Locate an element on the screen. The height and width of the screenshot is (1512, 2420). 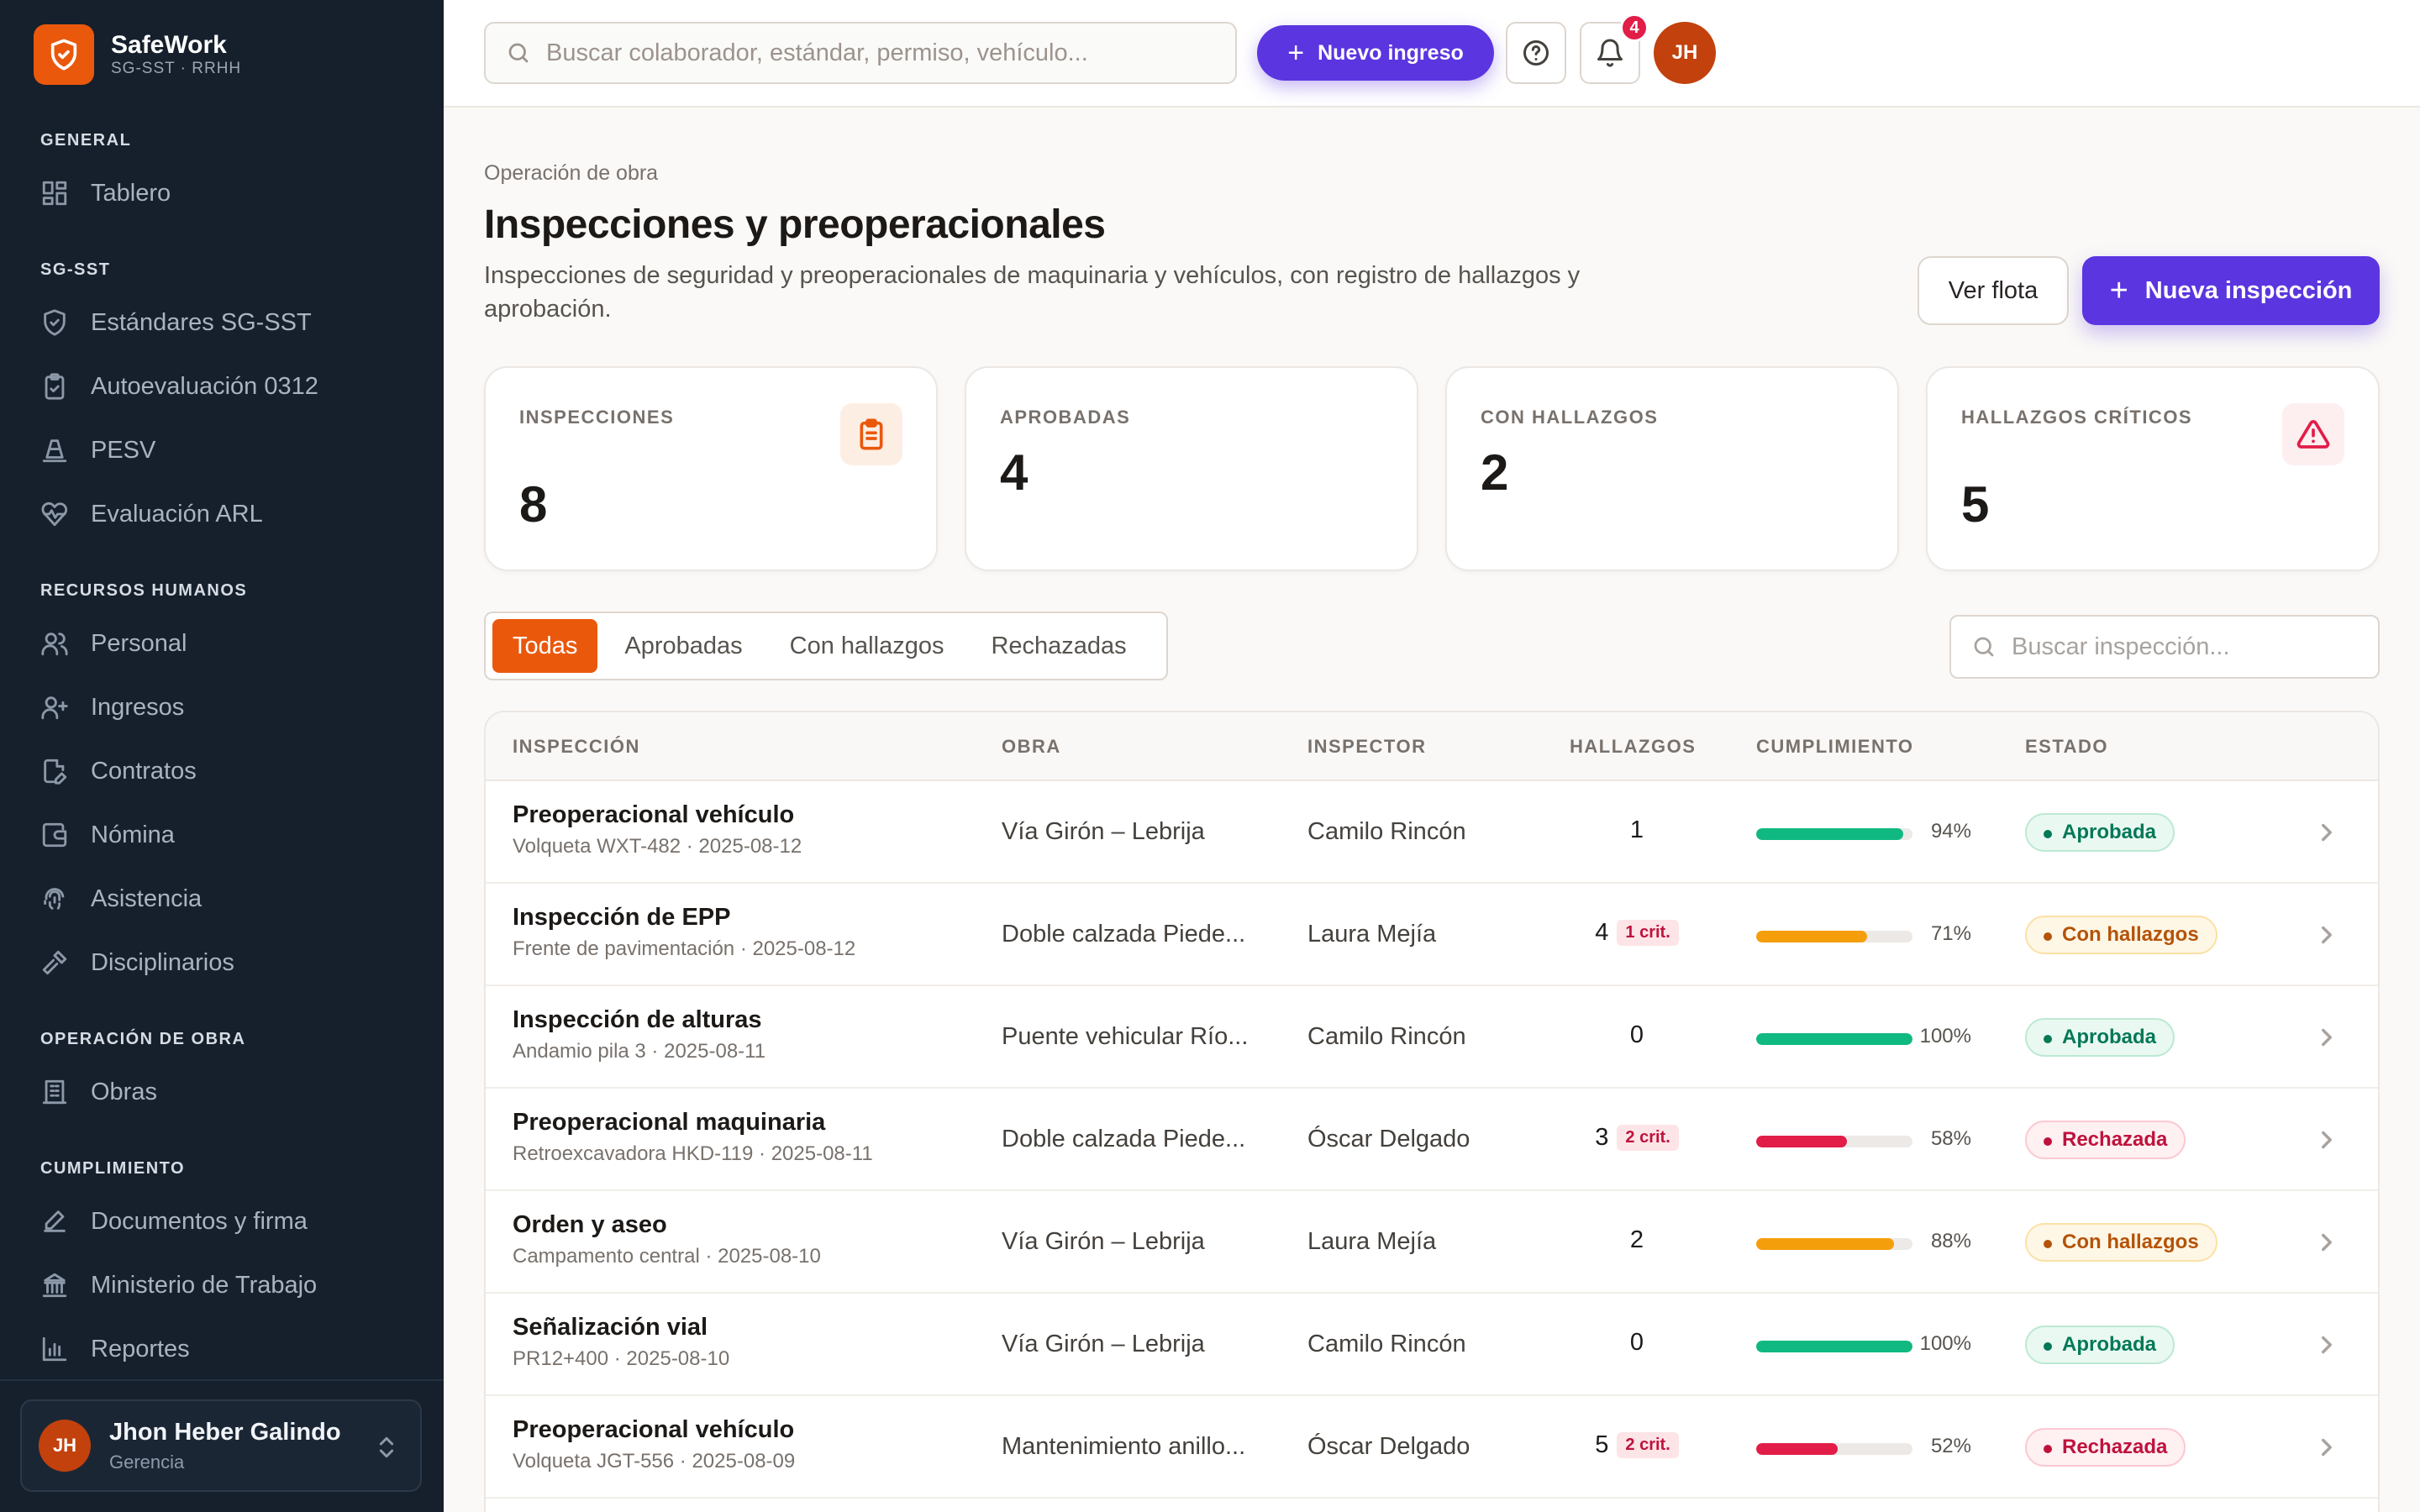
sidebar-item-ingresos: Ingresos is located at coordinates (112, 707).